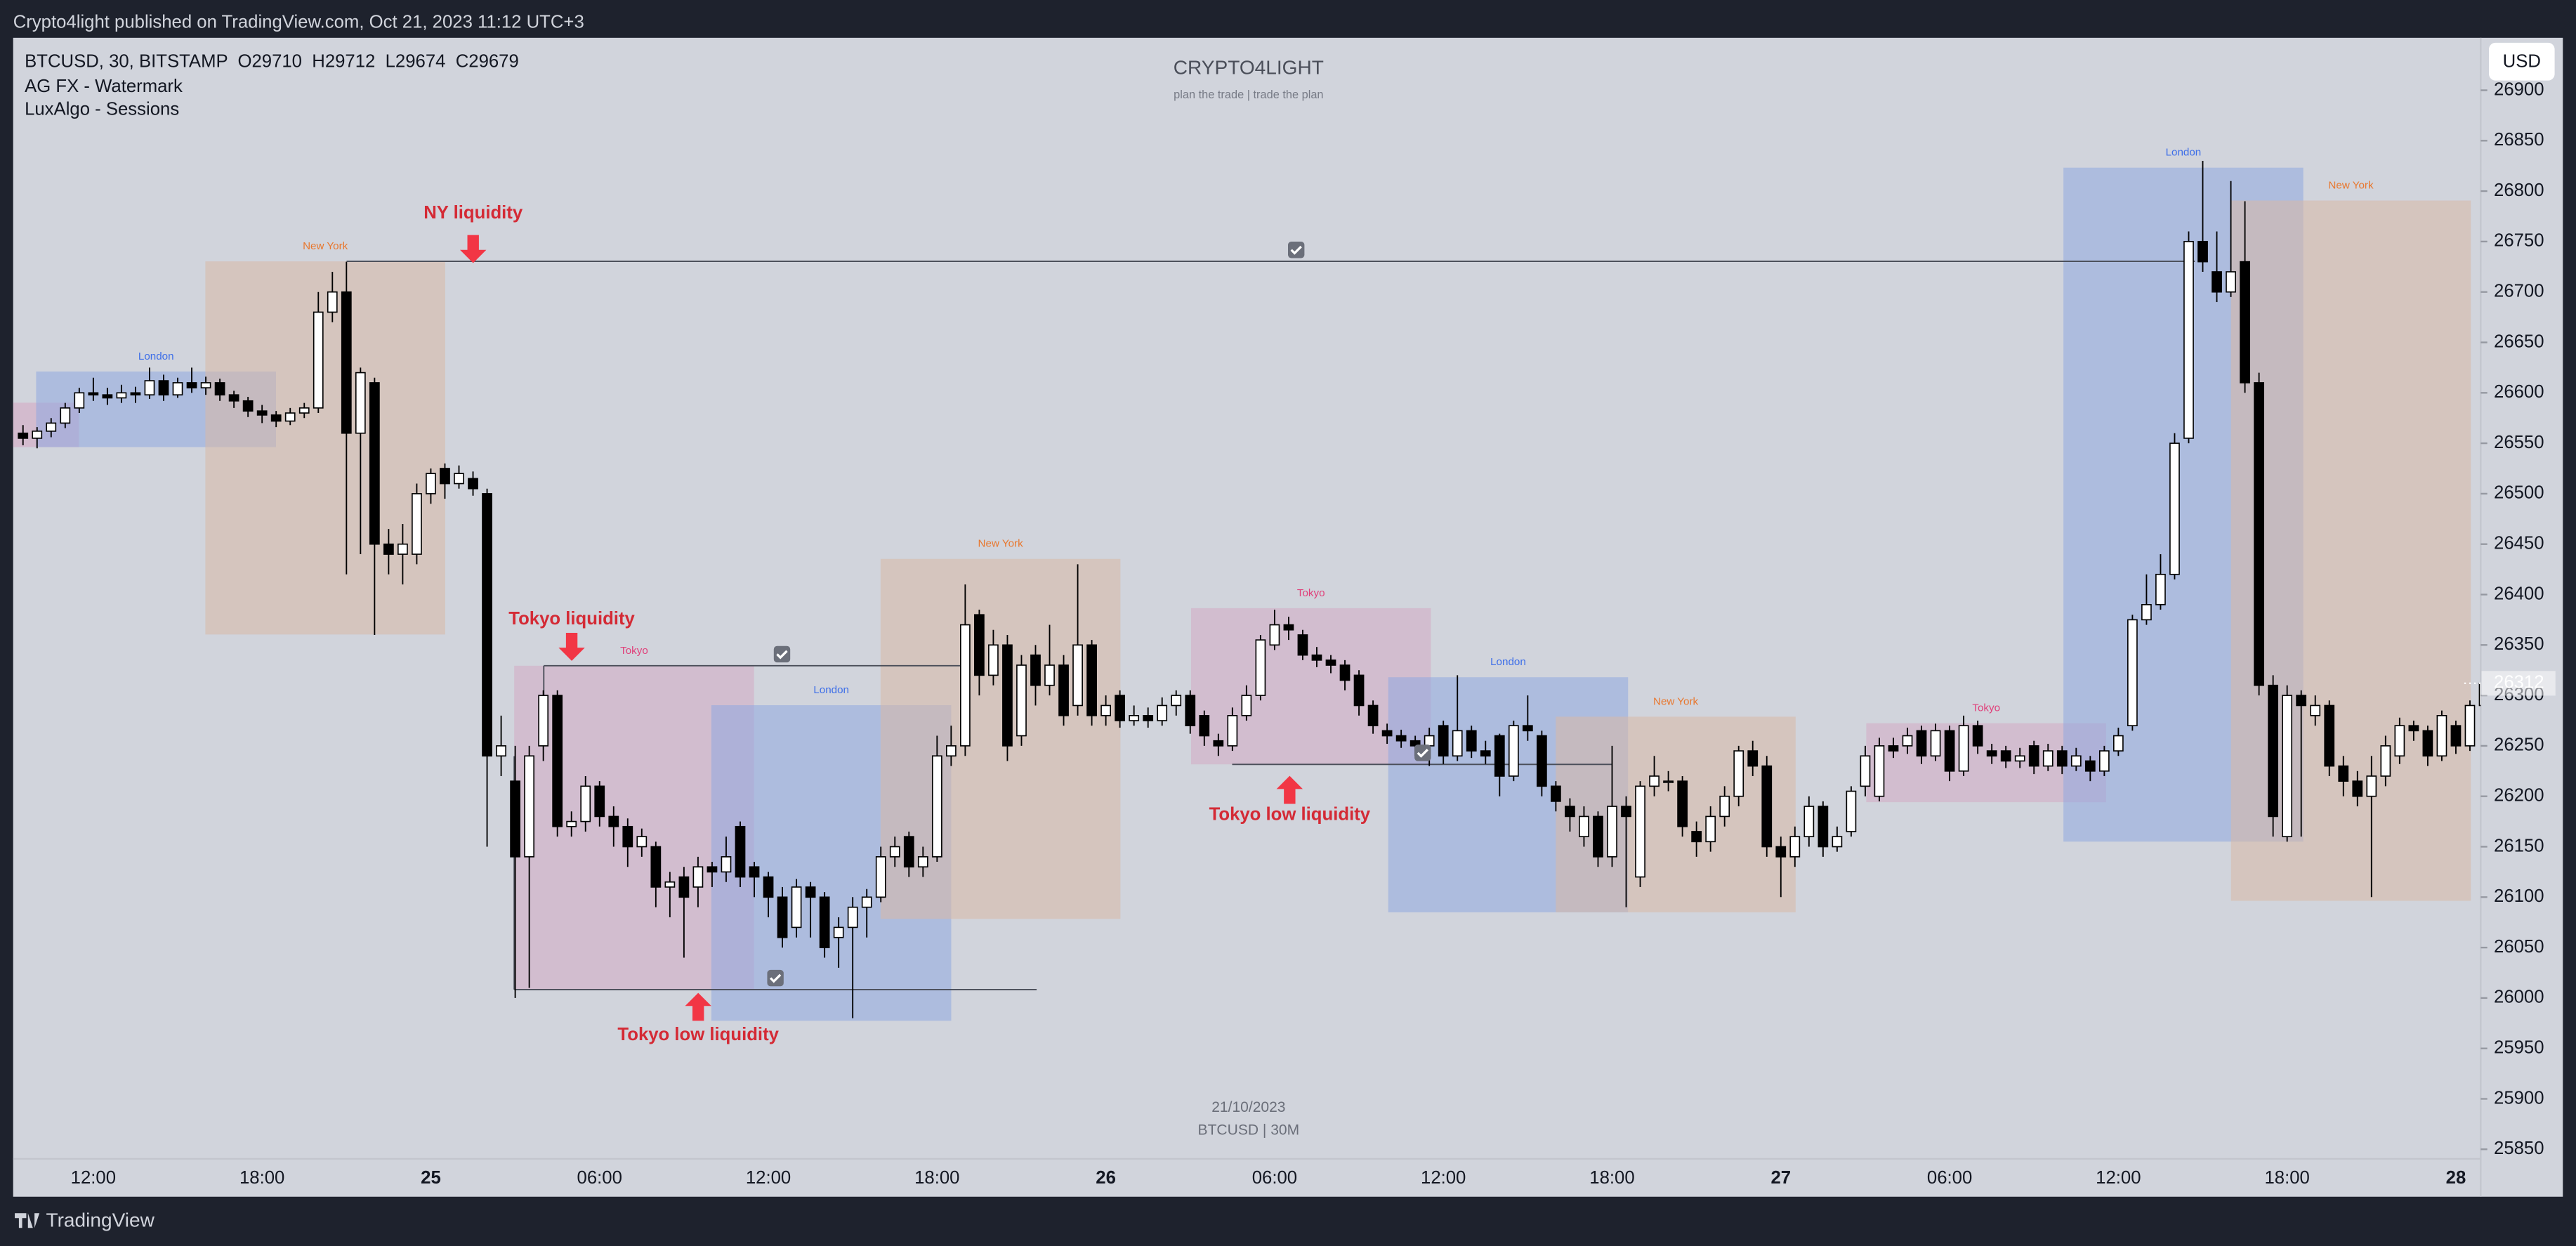  Describe the element at coordinates (2519, 1098) in the screenshot. I see `y-tick-label: 25900` at that location.